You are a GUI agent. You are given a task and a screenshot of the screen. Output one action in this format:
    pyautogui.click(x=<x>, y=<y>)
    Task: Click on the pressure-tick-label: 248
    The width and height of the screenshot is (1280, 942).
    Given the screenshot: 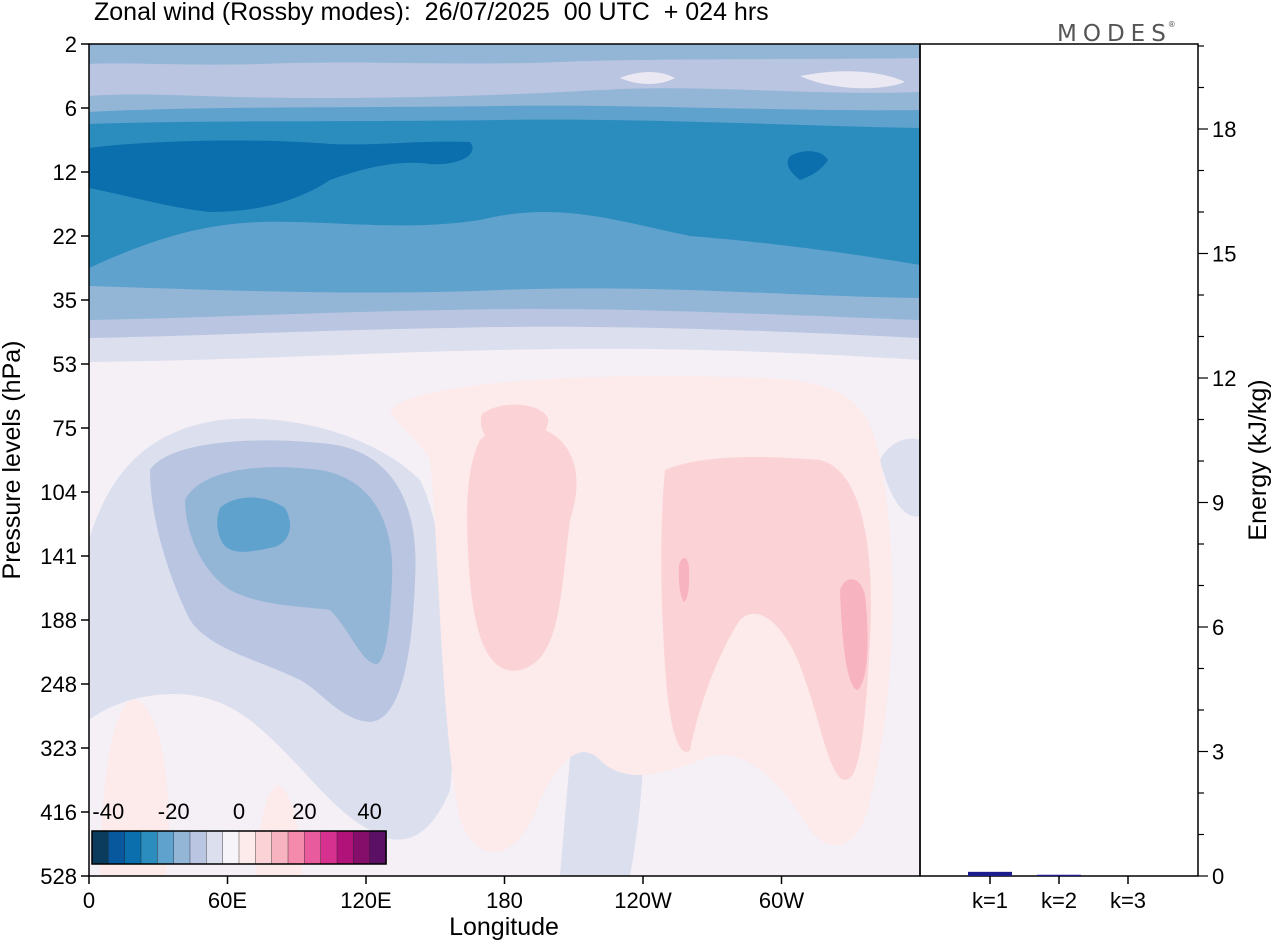 What is the action you would take?
    pyautogui.click(x=58, y=684)
    